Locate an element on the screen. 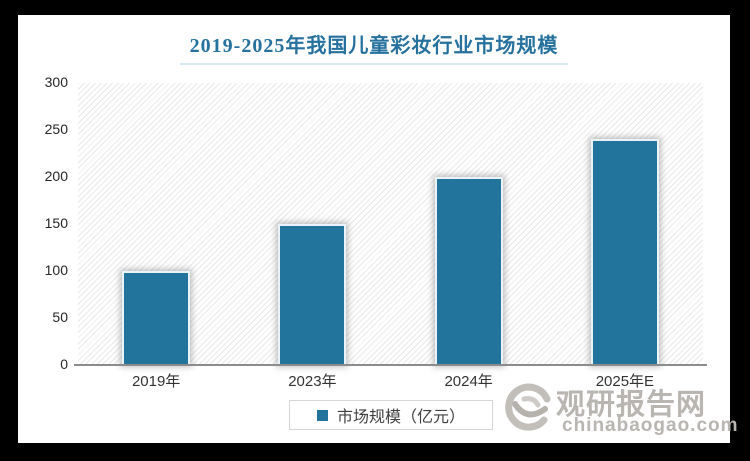 The image size is (750, 461). legend-swatch is located at coordinates (322, 415).